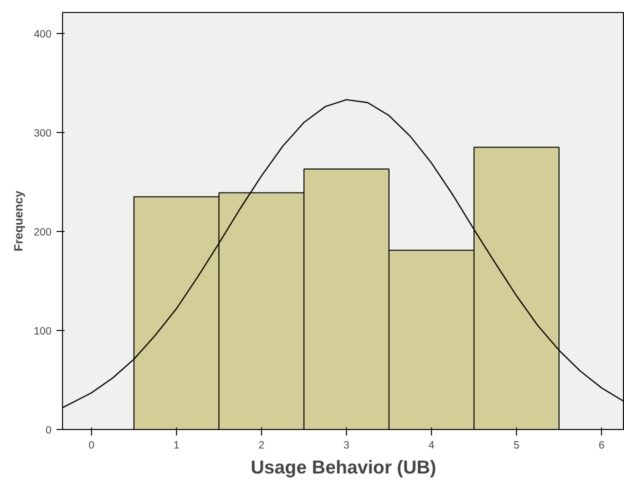  Describe the element at coordinates (431, 446) in the screenshot. I see `x-tick-label: 4` at that location.